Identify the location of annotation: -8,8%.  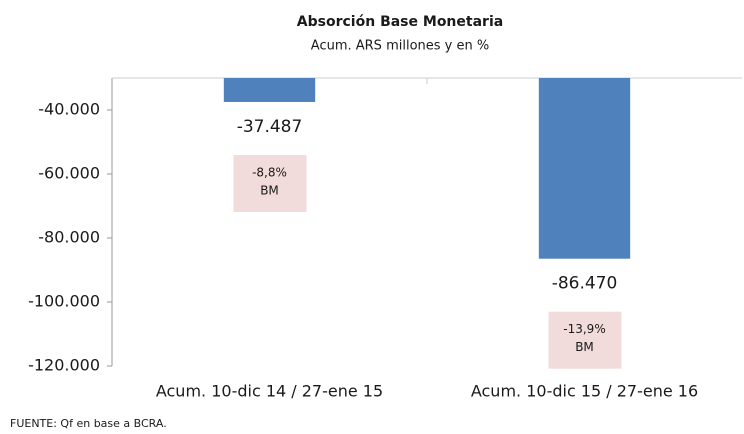
(269, 172).